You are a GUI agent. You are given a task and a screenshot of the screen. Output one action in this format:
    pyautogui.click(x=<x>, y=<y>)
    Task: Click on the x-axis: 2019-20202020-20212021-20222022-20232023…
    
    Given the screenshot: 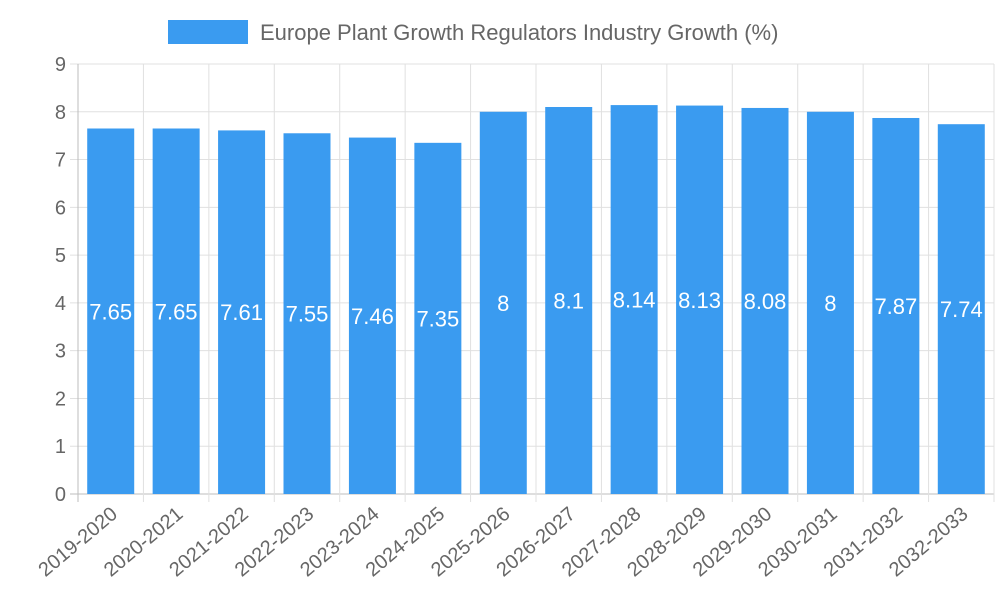 What is the action you would take?
    pyautogui.click(x=504, y=542)
    